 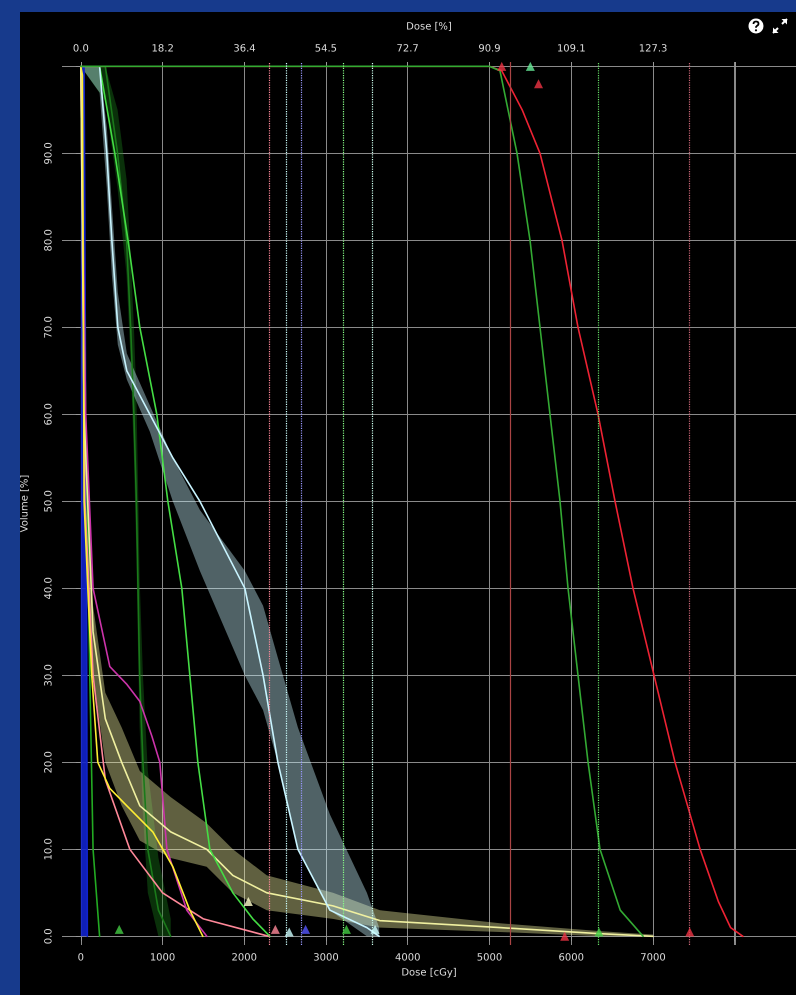 I want to click on y-tick-label: 70.0, so click(x=49, y=327).